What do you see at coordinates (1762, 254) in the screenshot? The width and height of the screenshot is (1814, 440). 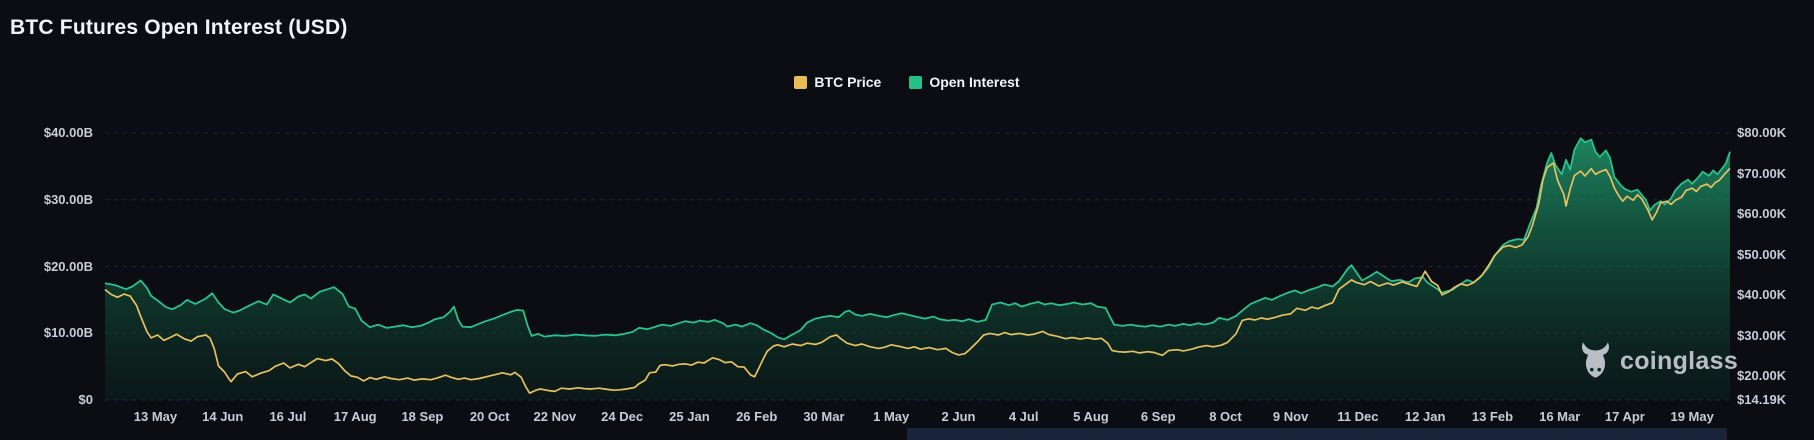 I see `y-axis-right-label: $50.00K` at bounding box center [1762, 254].